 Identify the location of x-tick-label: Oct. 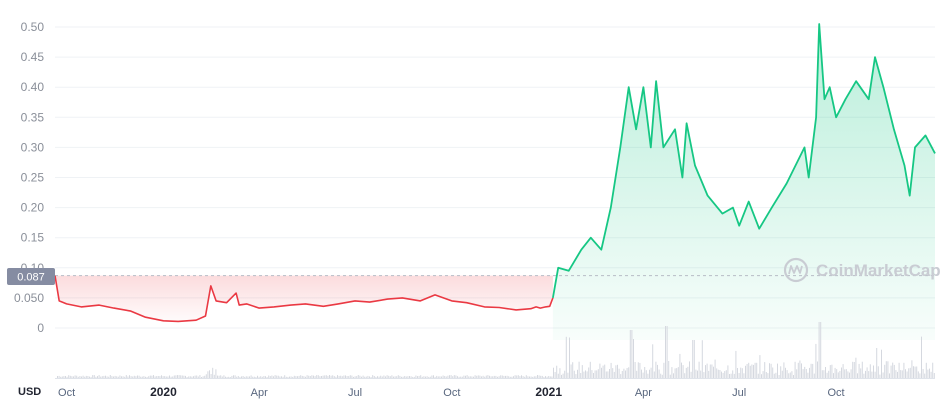
(835, 393).